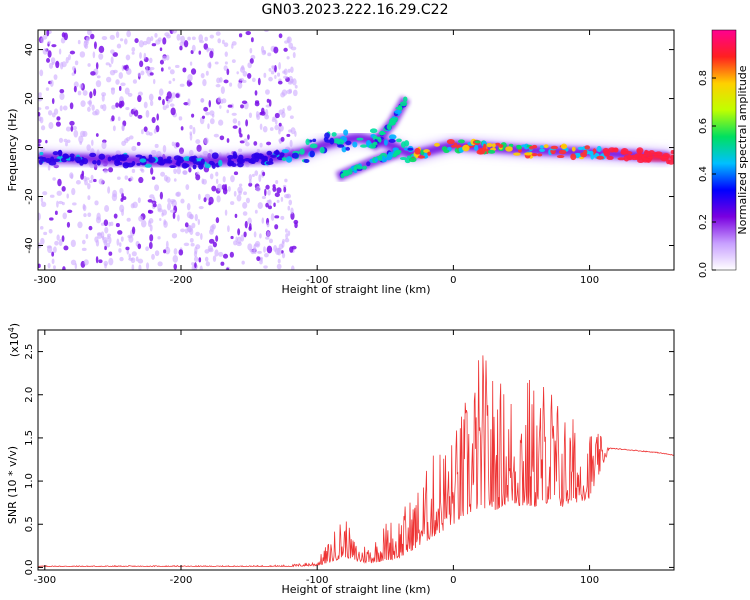 Image resolution: width=750 pixels, height=600 pixels. What do you see at coordinates (29, 524) in the screenshot?
I see `snr-y-tick-label: 0.5` at bounding box center [29, 524].